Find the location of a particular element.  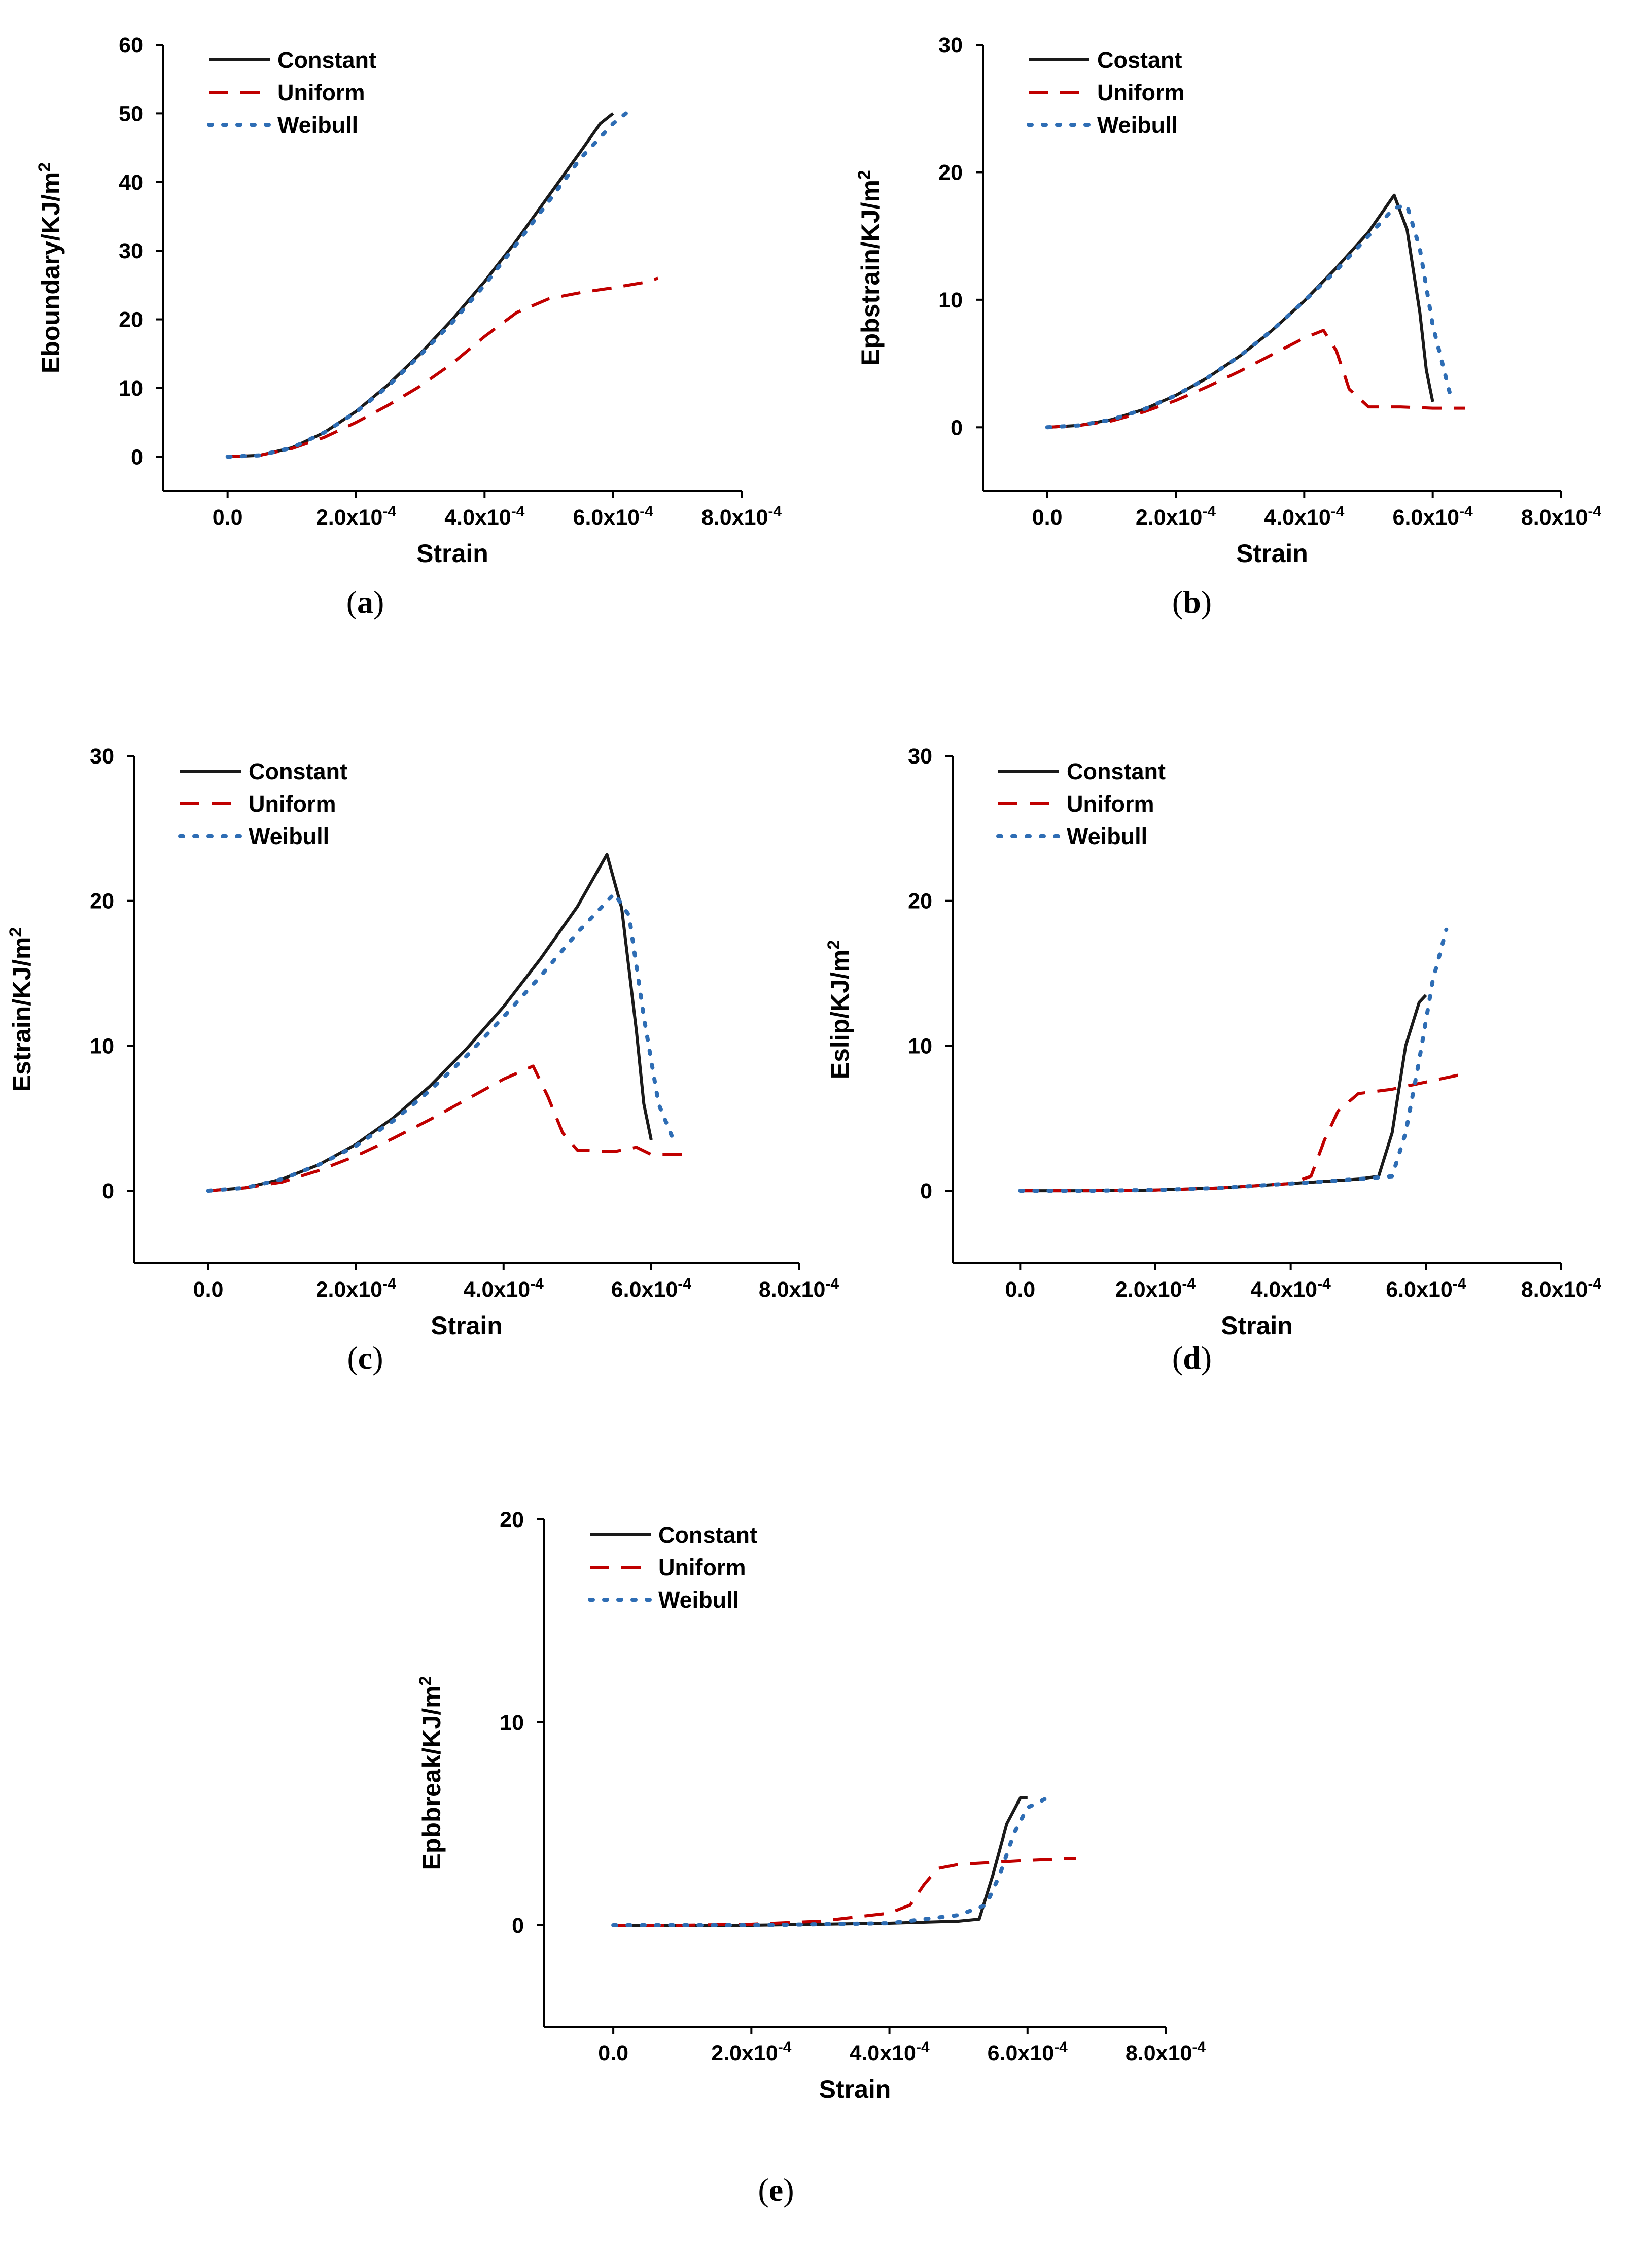

panel-caption-letter: b is located at coordinates (1192, 602).